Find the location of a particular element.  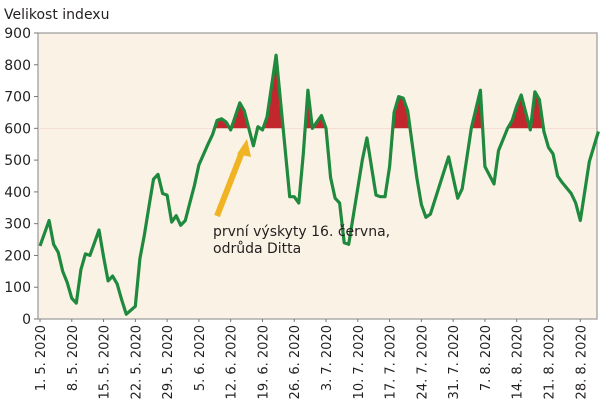

x-tick-label: 14. 8. 2020 is located at coordinates (518, 362).